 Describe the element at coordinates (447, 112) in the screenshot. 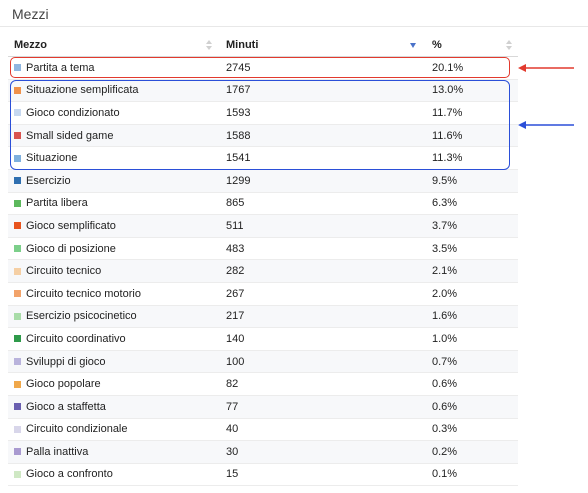

I see `cell-percent: 11.7%` at that location.